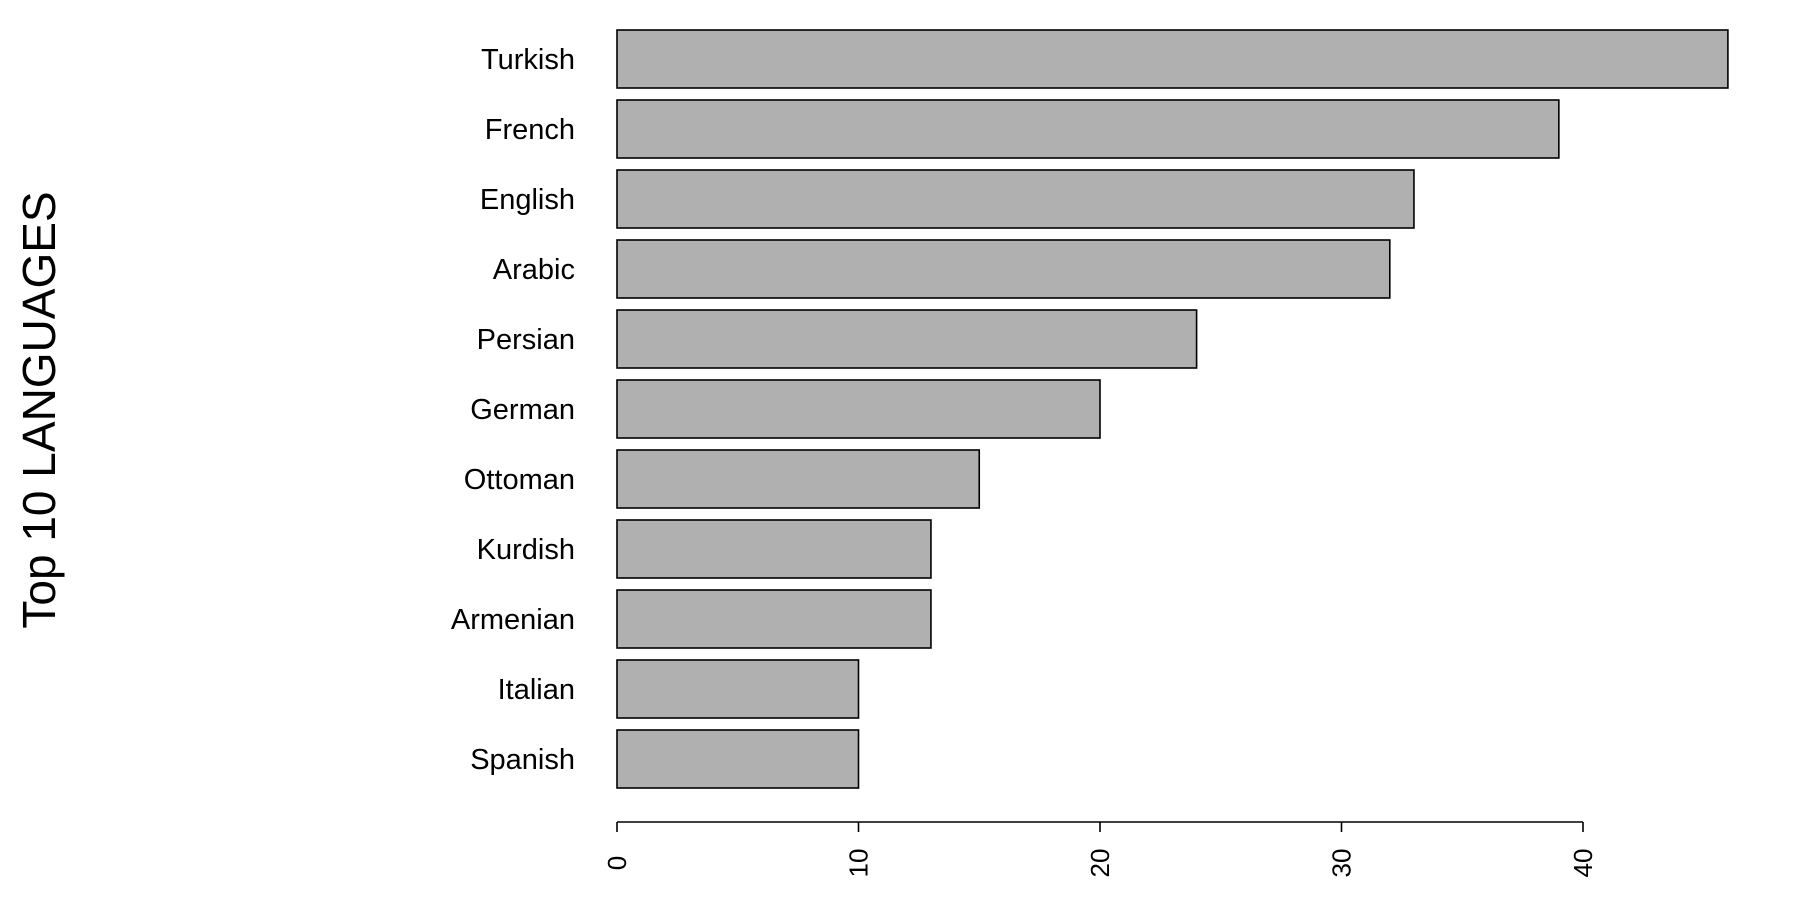 This screenshot has width=1800, height=900. Describe the element at coordinates (1172, 59) in the screenshot. I see `bar-turkish` at that location.